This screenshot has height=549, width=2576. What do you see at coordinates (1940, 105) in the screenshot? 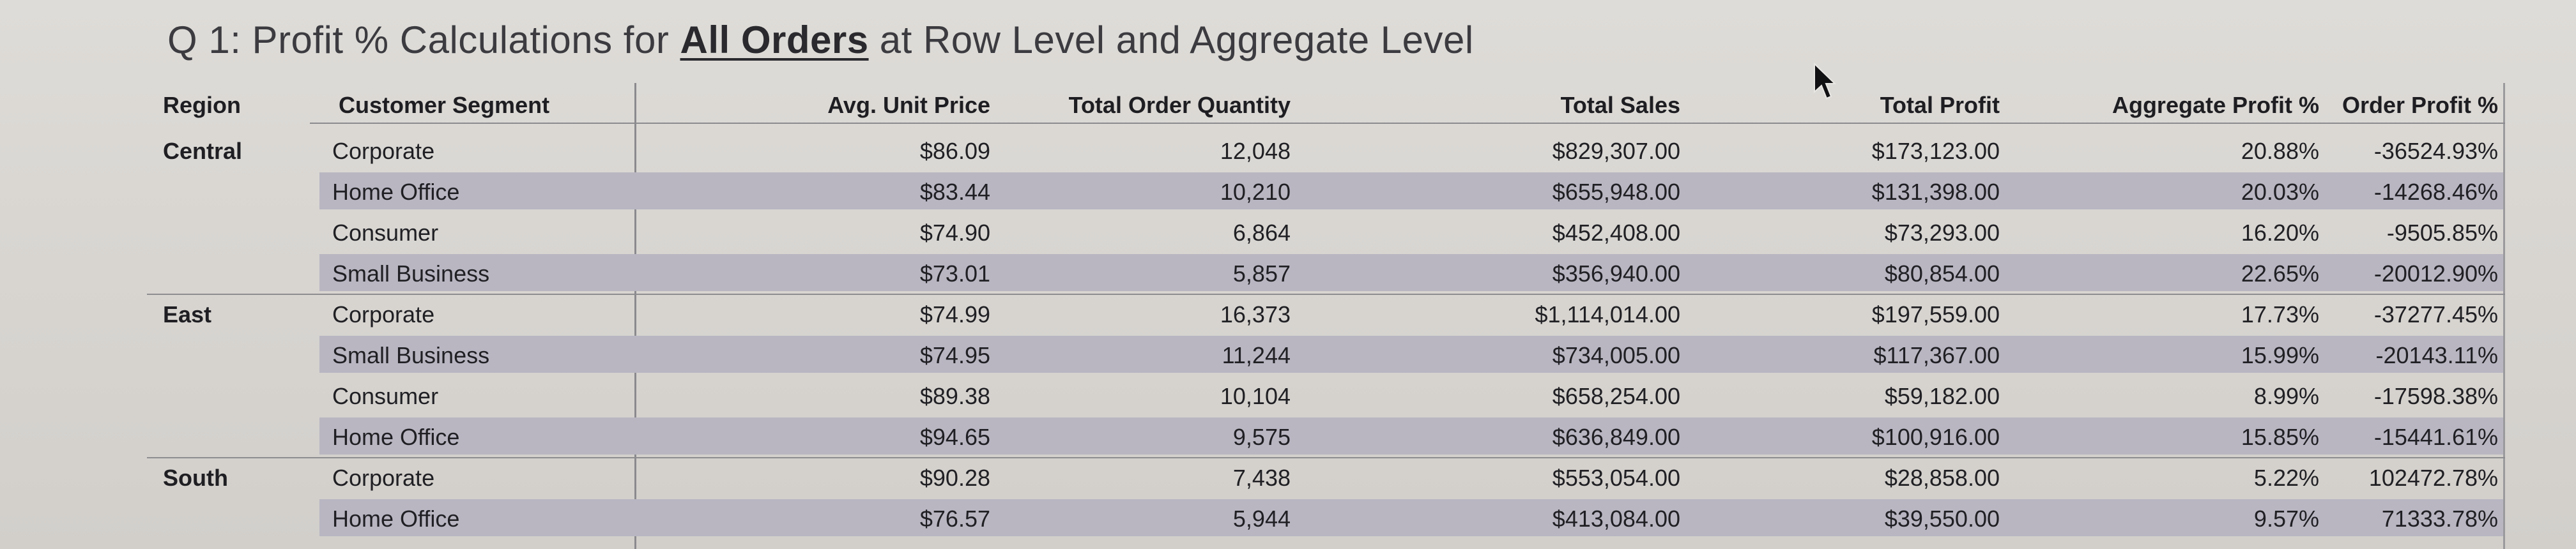
I see `header-total-profit: Total Profit` at bounding box center [1940, 105].